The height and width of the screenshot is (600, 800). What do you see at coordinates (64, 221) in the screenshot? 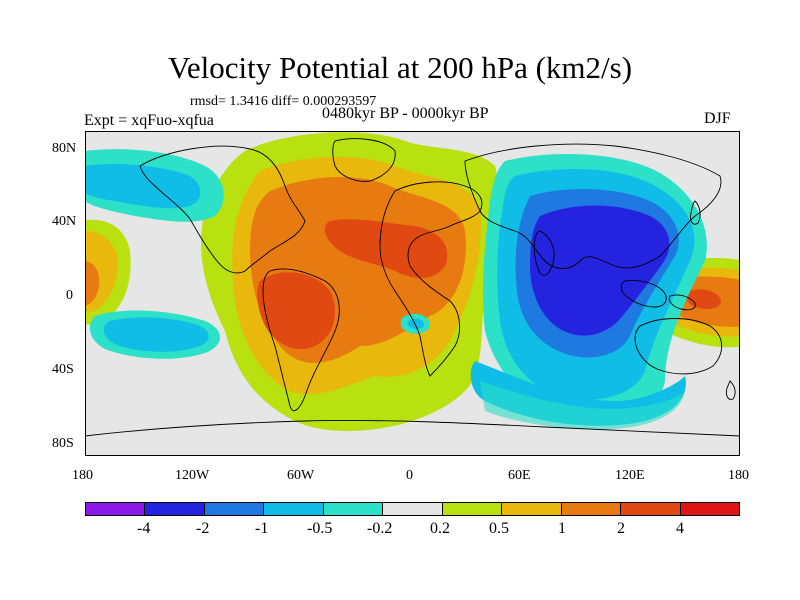
I see `y-tick-40n: 40N` at bounding box center [64, 221].